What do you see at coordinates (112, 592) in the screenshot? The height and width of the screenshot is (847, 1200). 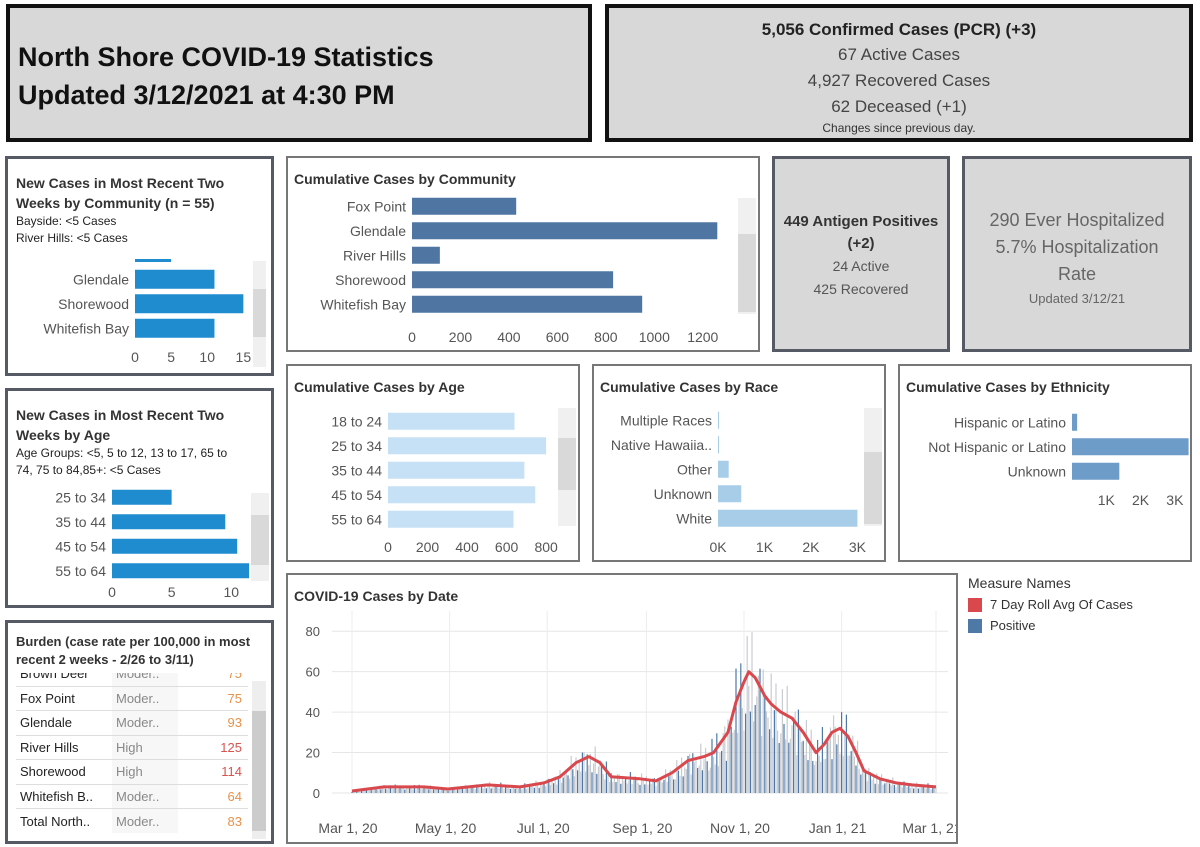 I see `tick-label: 0` at bounding box center [112, 592].